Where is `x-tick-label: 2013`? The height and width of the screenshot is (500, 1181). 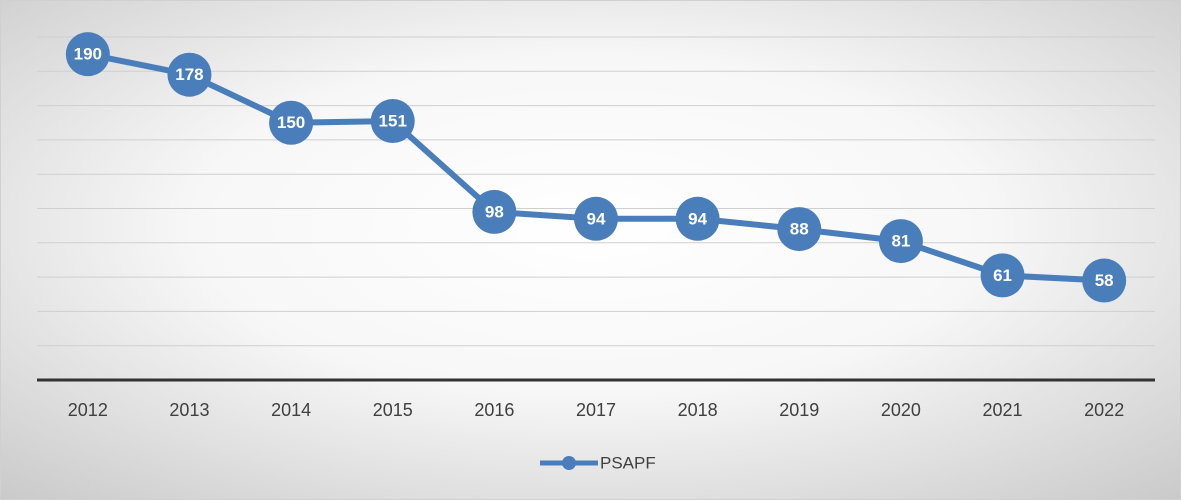 x-tick-label: 2013 is located at coordinates (189, 410).